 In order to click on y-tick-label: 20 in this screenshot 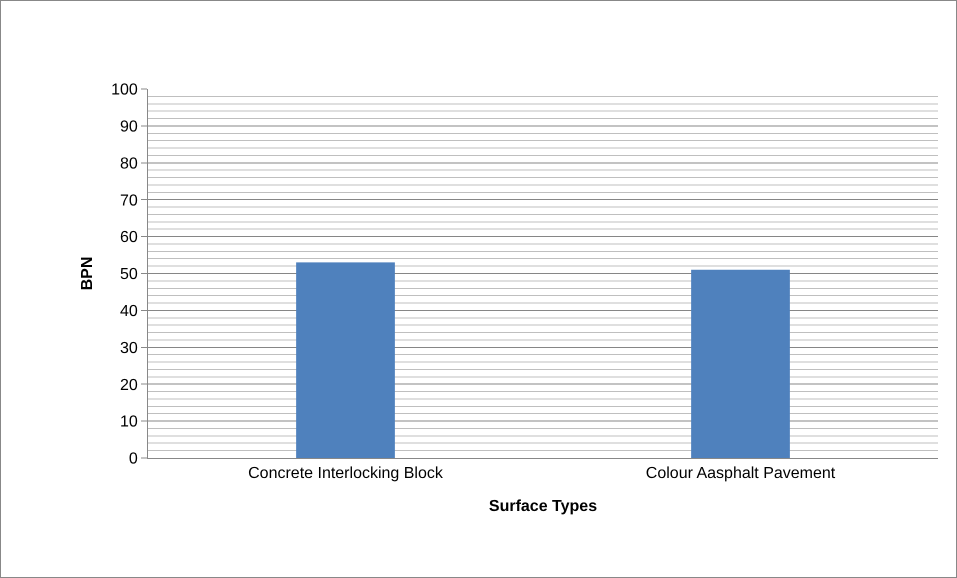, I will do `click(129, 385)`.